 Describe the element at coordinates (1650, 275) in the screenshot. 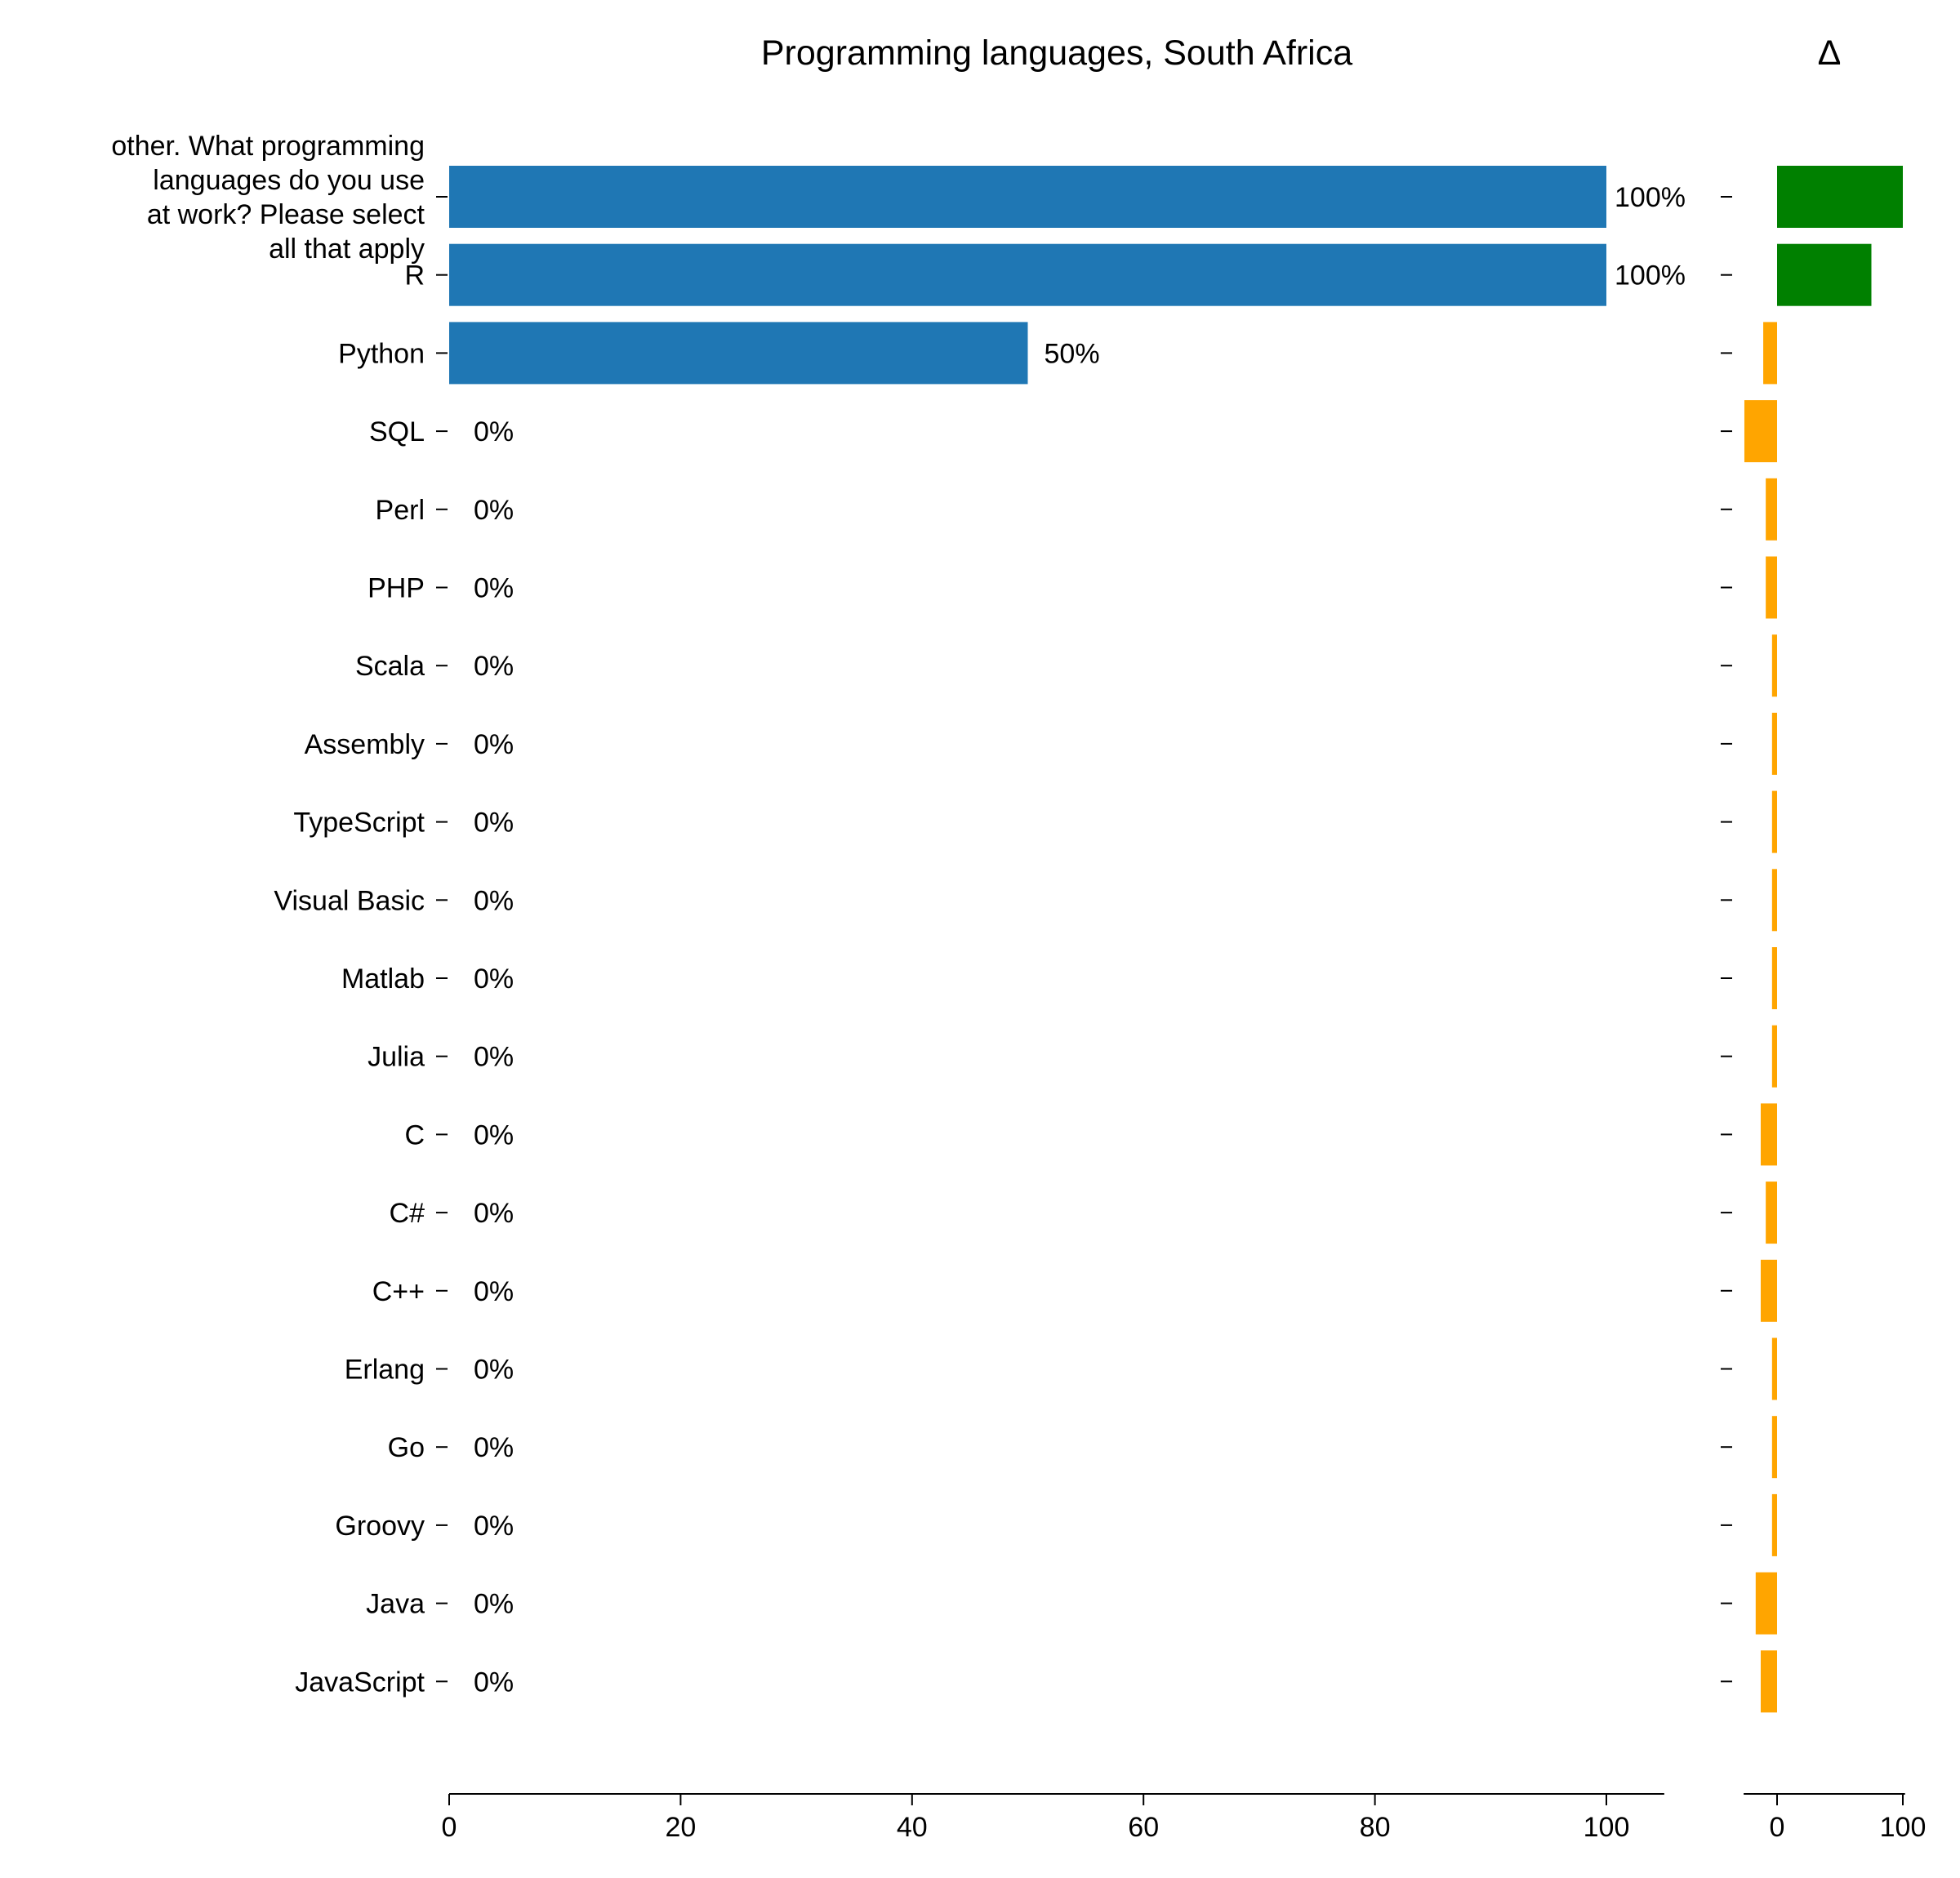

I see `value-label-1: 100%` at that location.